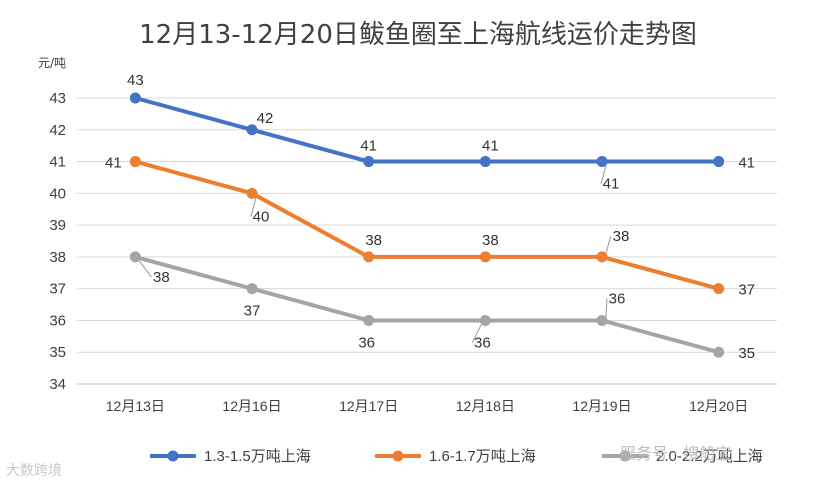  What do you see at coordinates (57, 162) in the screenshot?
I see `y-tick-label: 41` at bounding box center [57, 162].